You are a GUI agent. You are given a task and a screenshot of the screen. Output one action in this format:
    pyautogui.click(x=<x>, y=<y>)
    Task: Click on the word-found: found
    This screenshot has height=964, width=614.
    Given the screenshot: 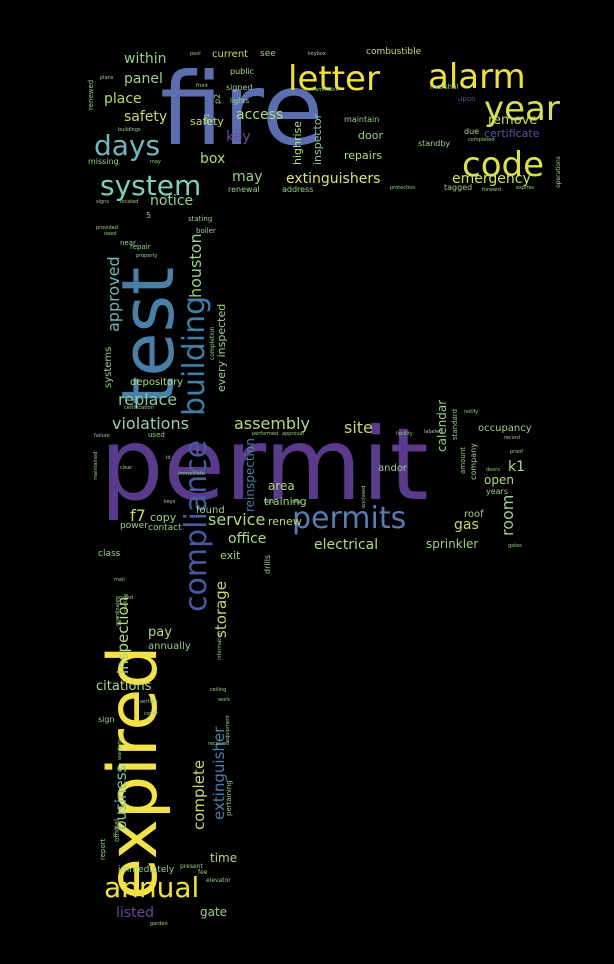 What is the action you would take?
    pyautogui.click(x=210, y=510)
    